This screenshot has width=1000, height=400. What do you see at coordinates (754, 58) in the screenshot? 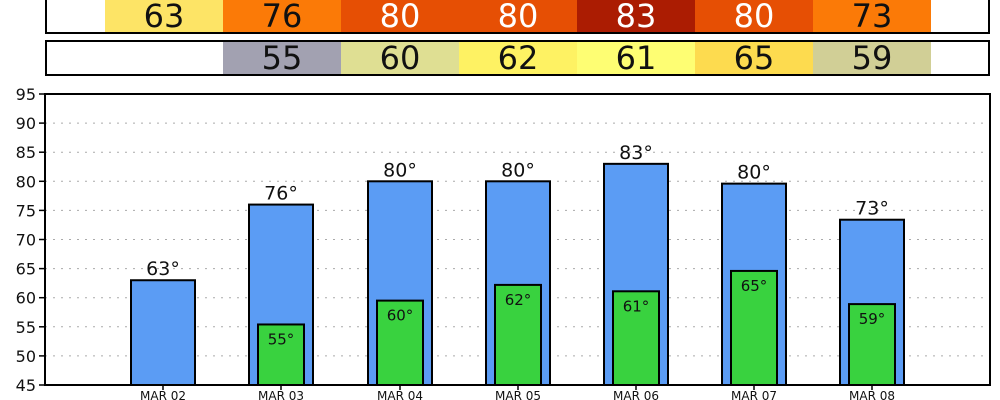
I see `low-strip-cell: 65` at bounding box center [754, 58].